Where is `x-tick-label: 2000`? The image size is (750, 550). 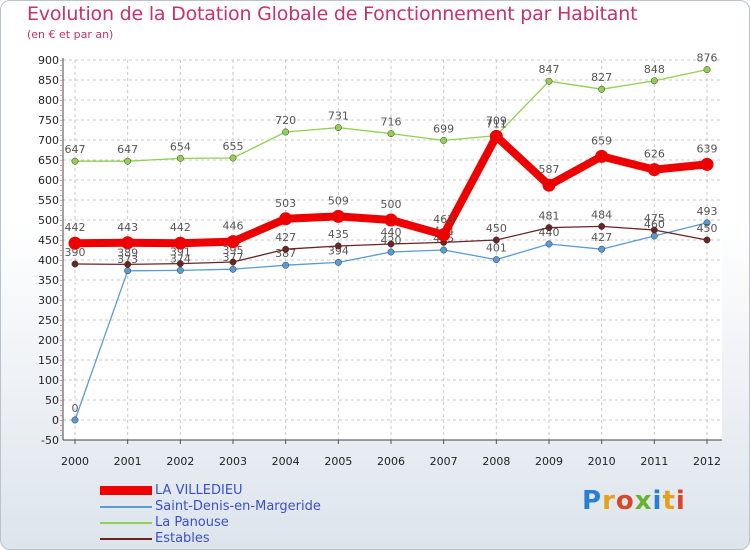 x-tick-label: 2000 is located at coordinates (75, 461).